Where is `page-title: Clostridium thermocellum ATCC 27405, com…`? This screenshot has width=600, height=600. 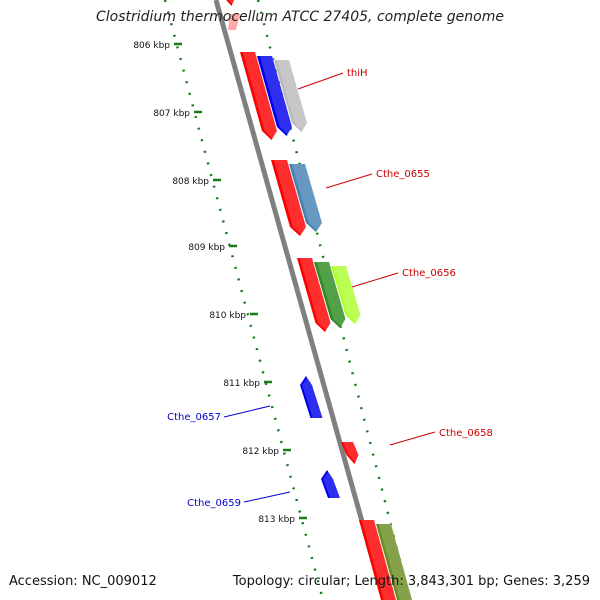
page-title: Clostridium thermocellum ATCC 27405, com… is located at coordinates (300, 17).